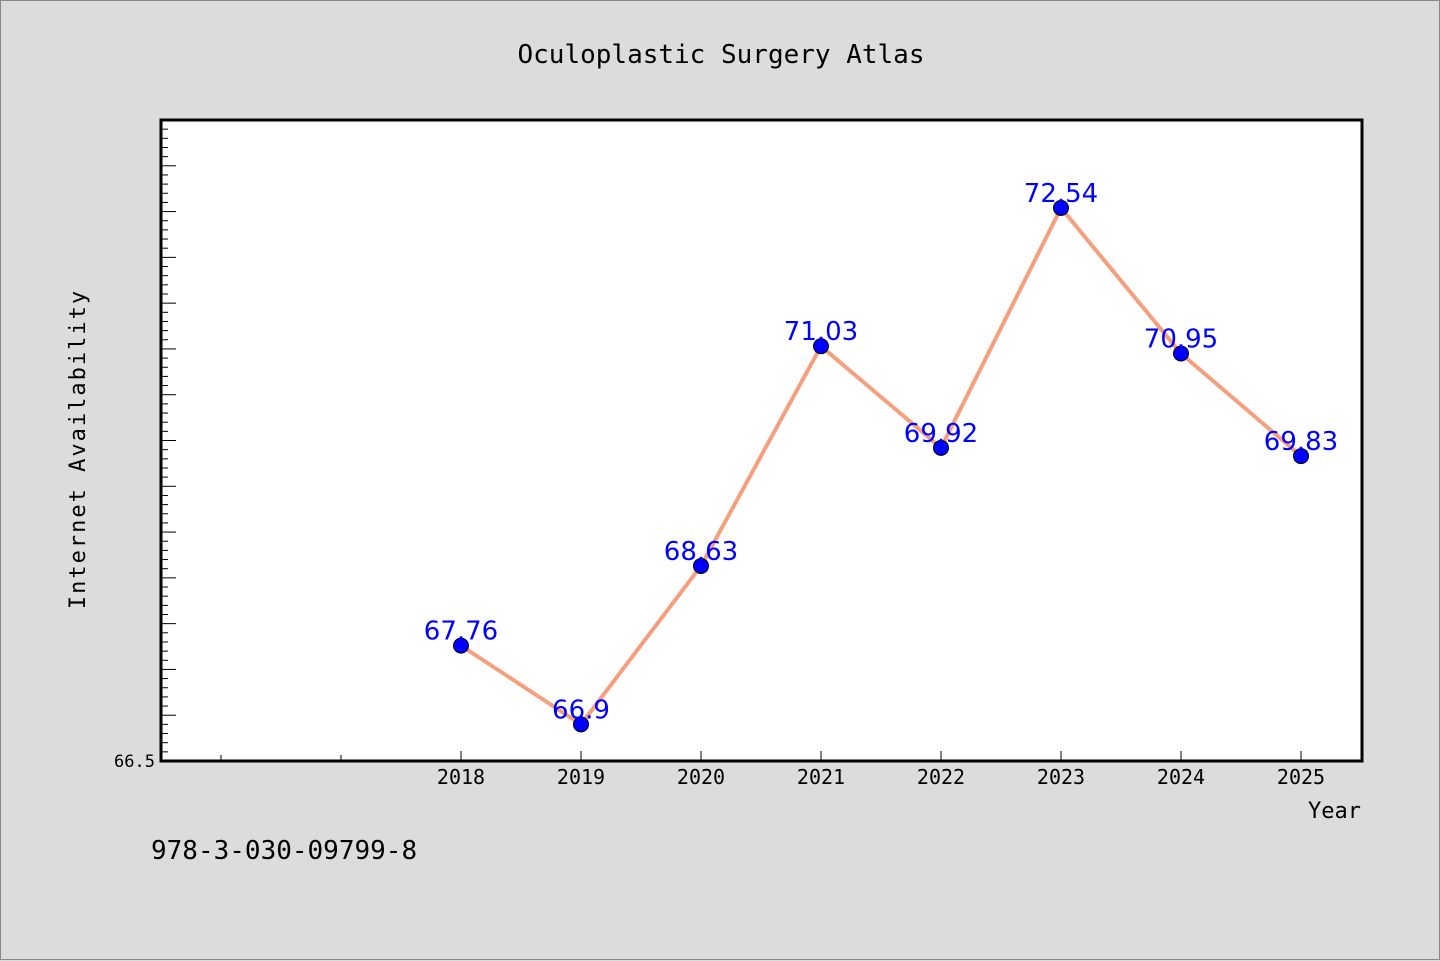 Image resolution: width=1440 pixels, height=961 pixels. What do you see at coordinates (461, 632) in the screenshot?
I see `data-label: 67.76` at bounding box center [461, 632].